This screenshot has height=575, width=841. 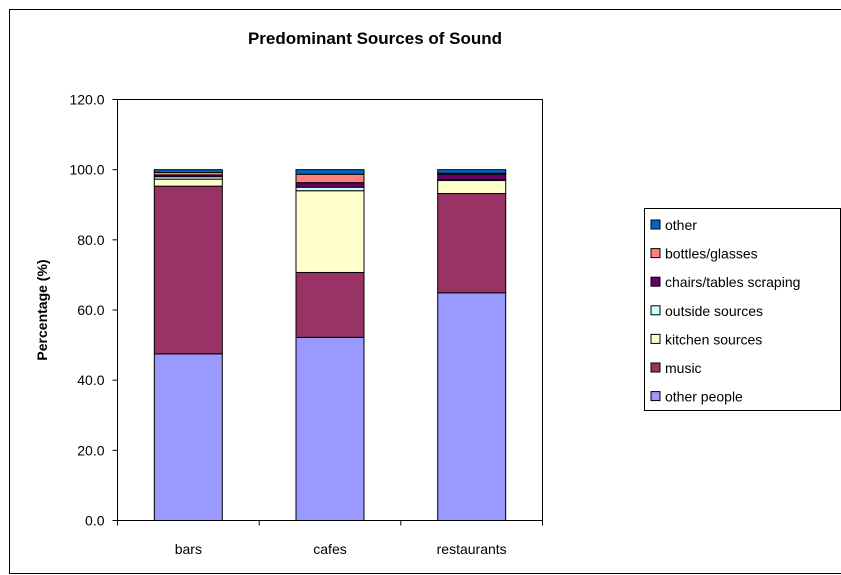 What do you see at coordinates (86, 170) in the screenshot?
I see `y-tick-label: 100.0` at bounding box center [86, 170].